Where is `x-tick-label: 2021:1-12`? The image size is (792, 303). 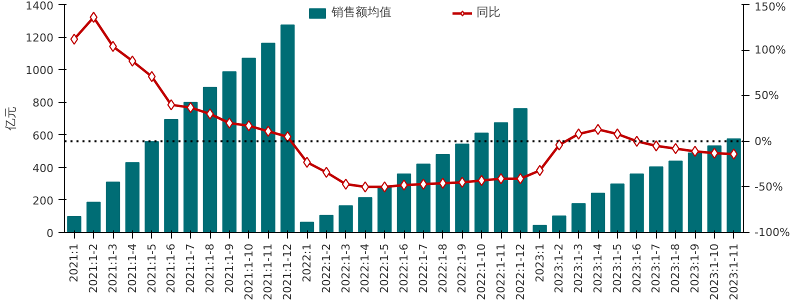 x-tick-label: 2021:1-12 is located at coordinates (287, 271).